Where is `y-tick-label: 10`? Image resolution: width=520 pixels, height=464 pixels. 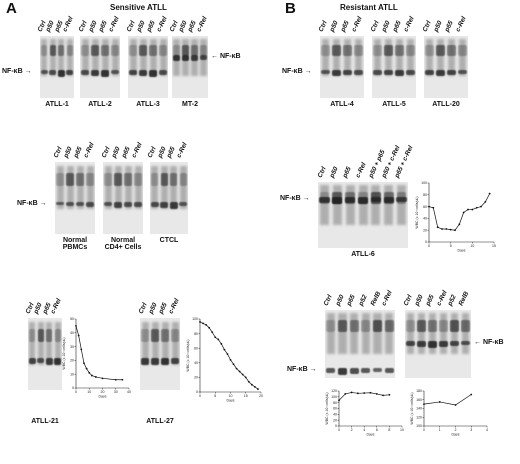
y-tick-label: 10 is located at coordinates (72, 374).